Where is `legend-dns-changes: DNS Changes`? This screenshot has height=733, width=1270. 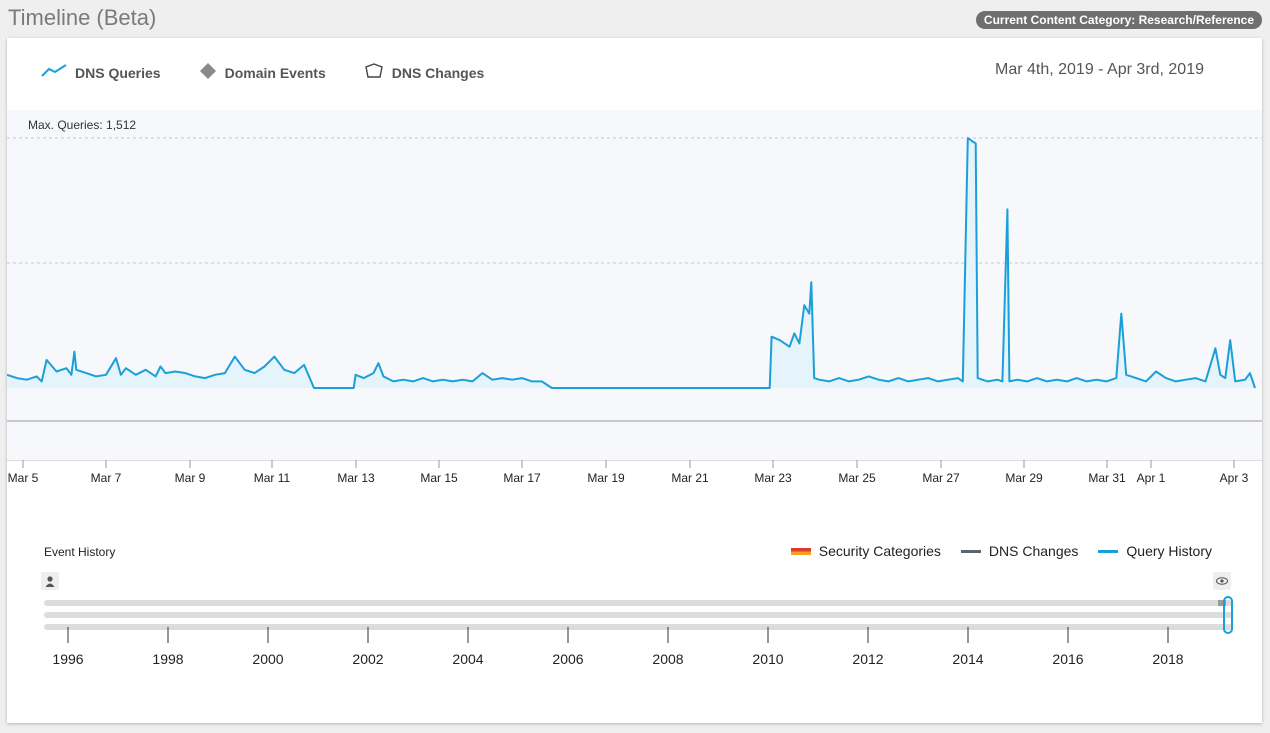 legend-dns-changes: DNS Changes is located at coordinates (424, 72).